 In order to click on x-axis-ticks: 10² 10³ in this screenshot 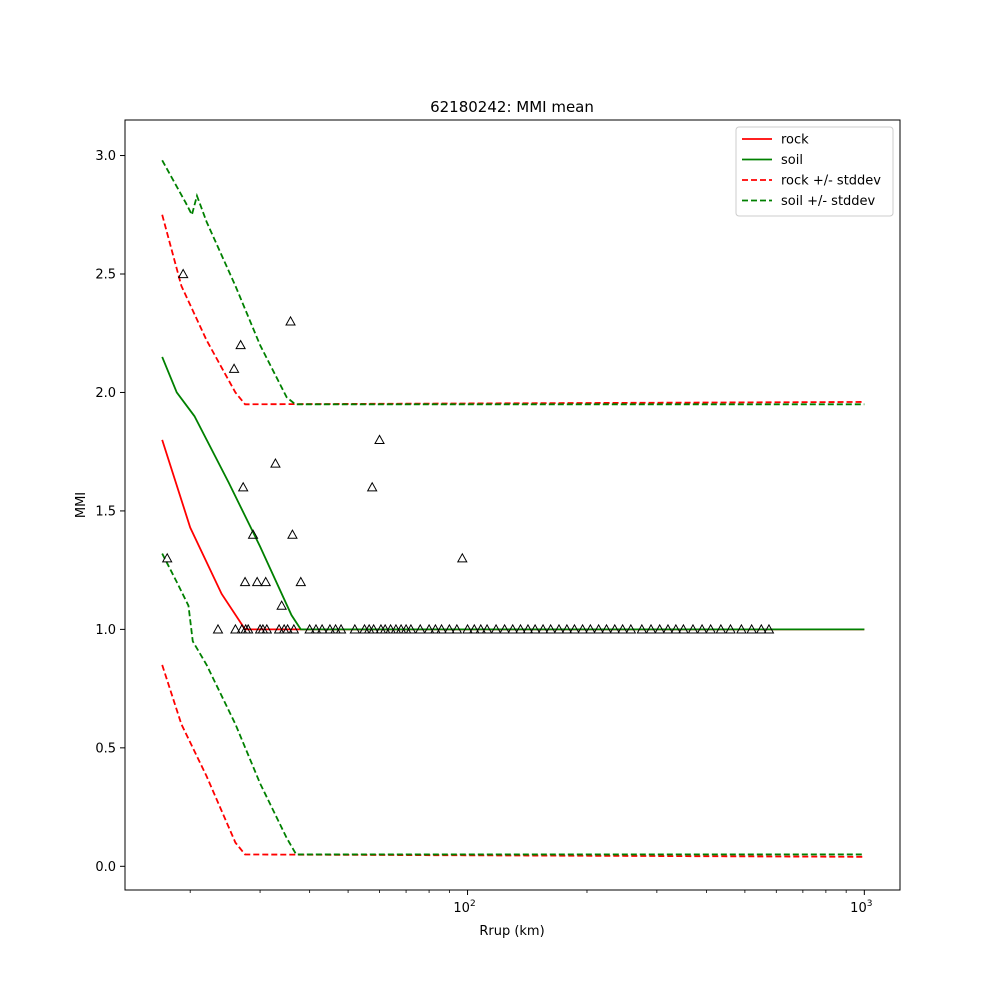, I will do `click(530, 903)`.